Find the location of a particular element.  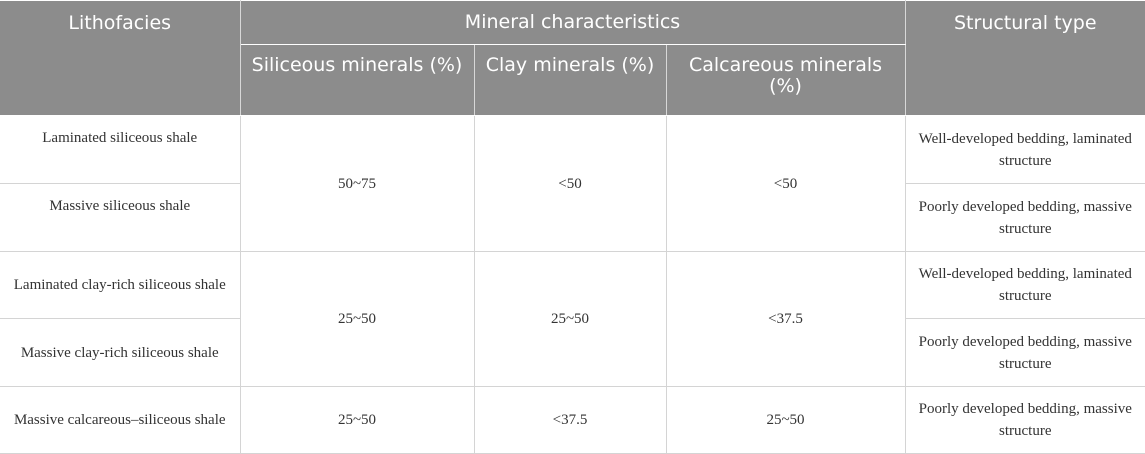

lithofacies-cell: Massive siliceous shale is located at coordinates (120, 217).